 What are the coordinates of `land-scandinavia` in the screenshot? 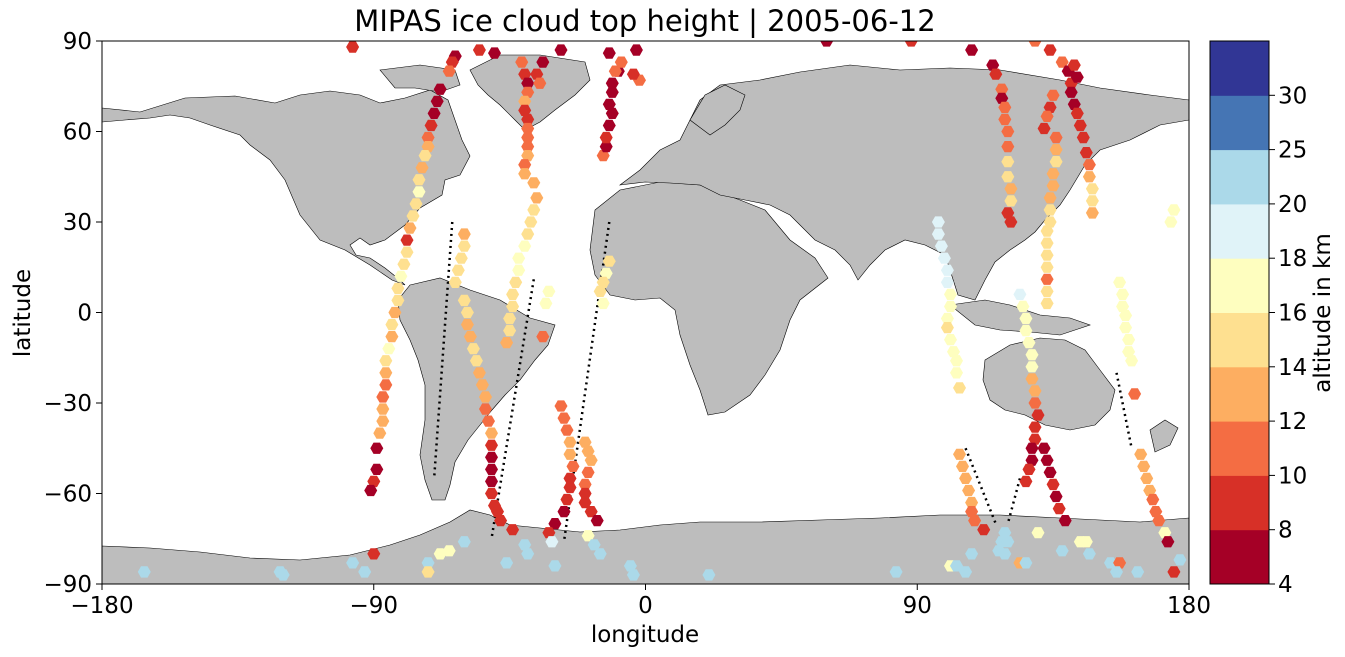 It's located at (717, 110).